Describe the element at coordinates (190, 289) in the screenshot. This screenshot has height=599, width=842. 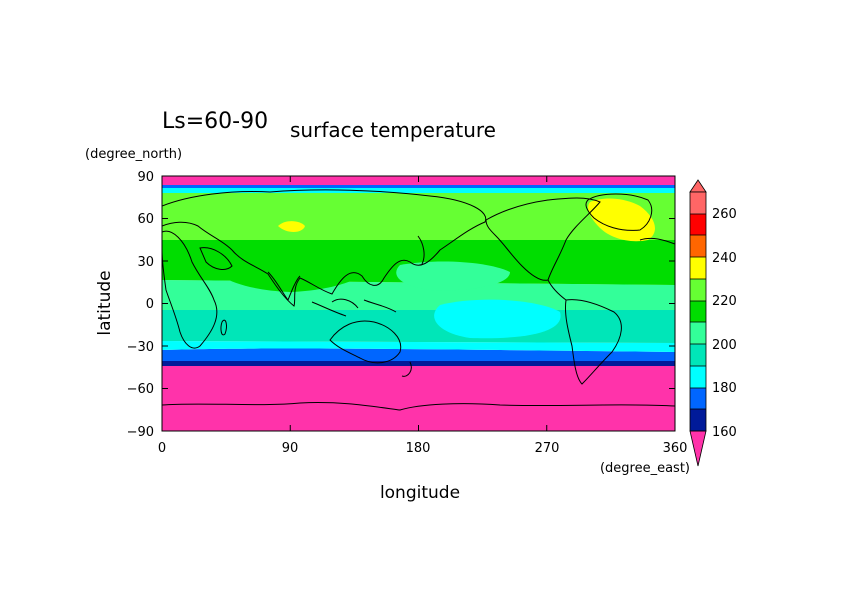
I see `coast-africa` at that location.